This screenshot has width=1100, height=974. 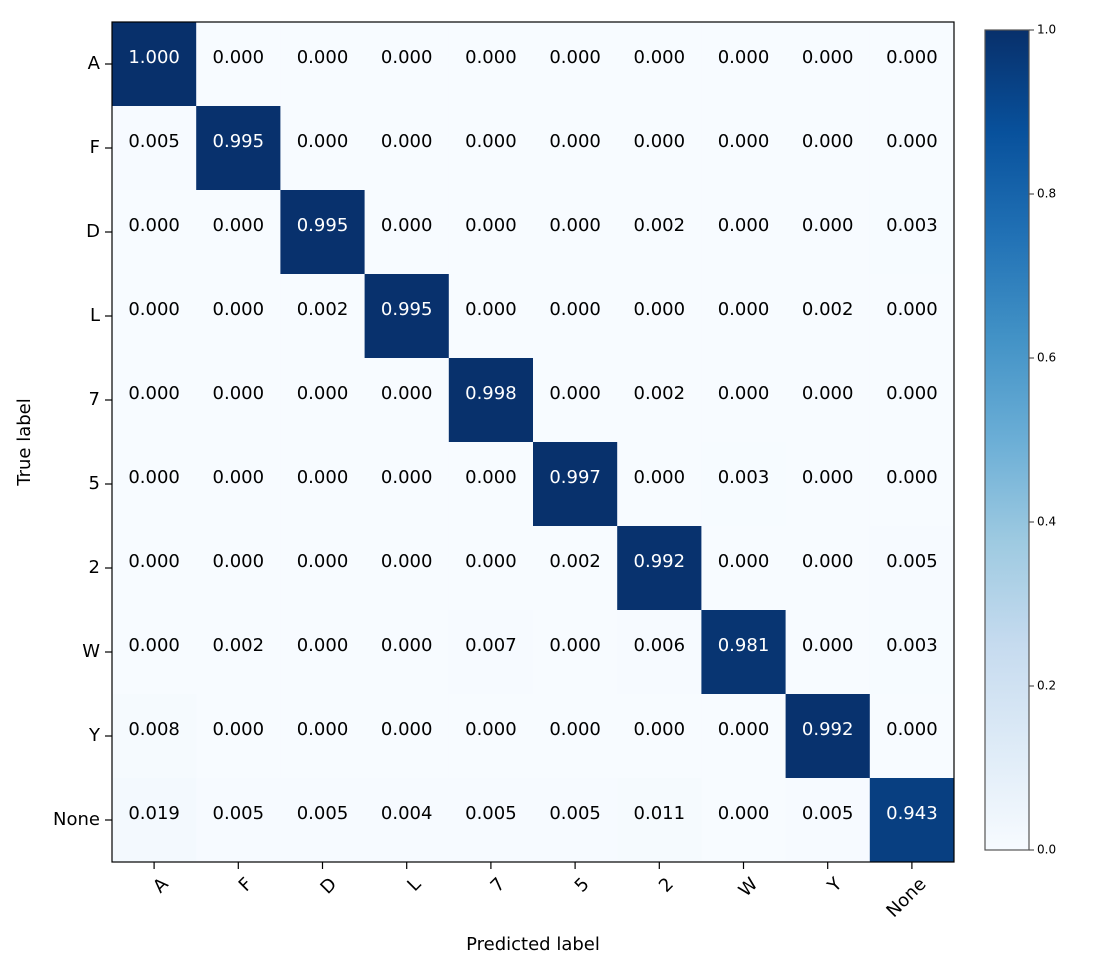 What do you see at coordinates (744, 645) in the screenshot?
I see `cell-value-label: 0.981` at bounding box center [744, 645].